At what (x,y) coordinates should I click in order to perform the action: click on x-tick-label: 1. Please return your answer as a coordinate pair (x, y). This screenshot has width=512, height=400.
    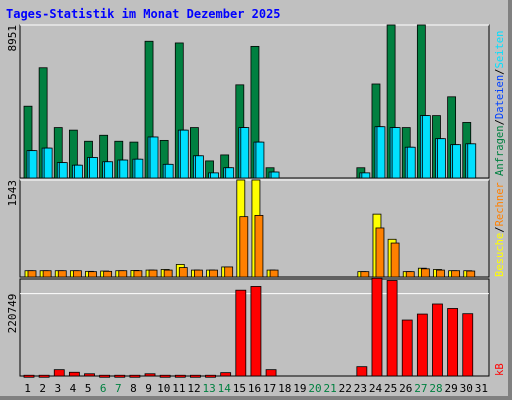
    Looking at the image, I should click on (27, 388).